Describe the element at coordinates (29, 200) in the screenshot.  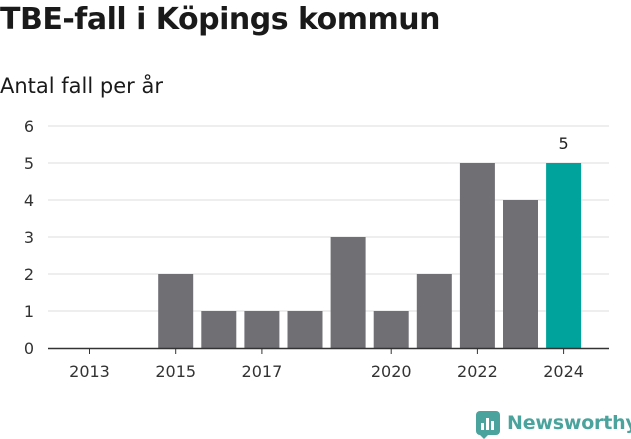
I see `y-tick-label: 4` at that location.